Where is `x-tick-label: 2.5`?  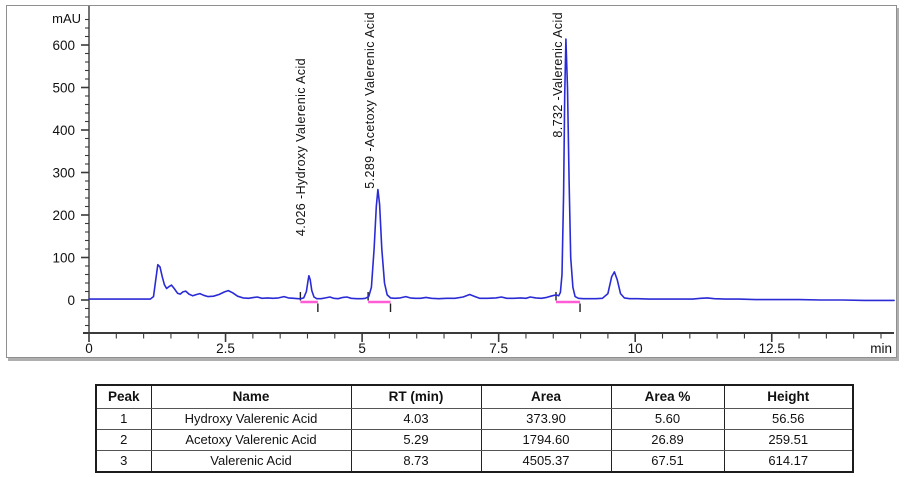
x-tick-label: 2.5 is located at coordinates (225, 348).